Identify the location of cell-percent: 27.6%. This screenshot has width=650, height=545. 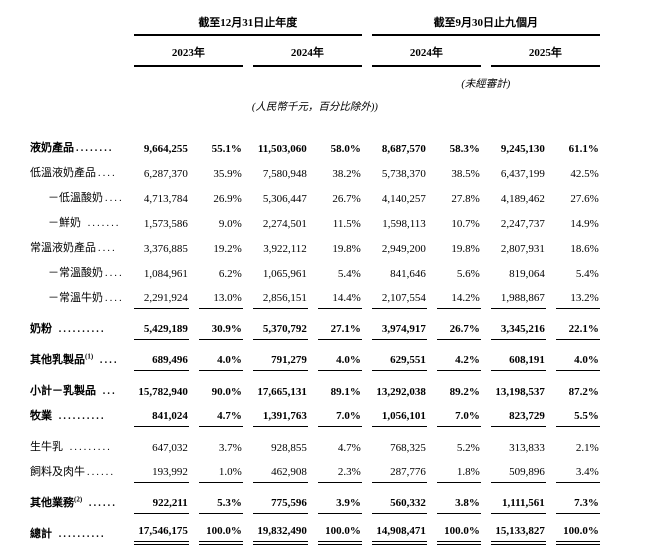
(584, 199).